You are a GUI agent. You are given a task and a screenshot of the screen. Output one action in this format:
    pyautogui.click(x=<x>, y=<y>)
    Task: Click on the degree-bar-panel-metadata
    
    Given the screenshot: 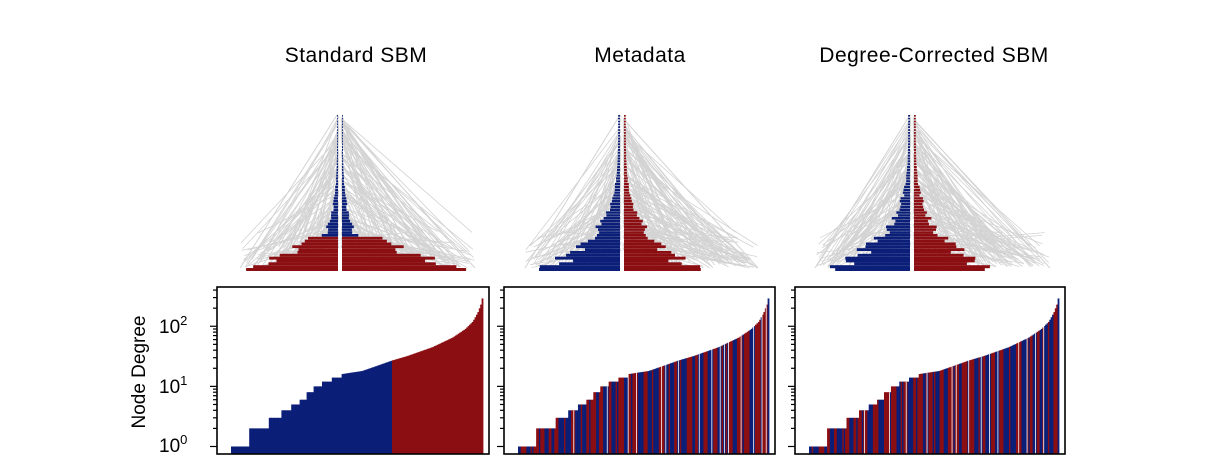 What is the action you would take?
    pyautogui.click(x=636, y=370)
    